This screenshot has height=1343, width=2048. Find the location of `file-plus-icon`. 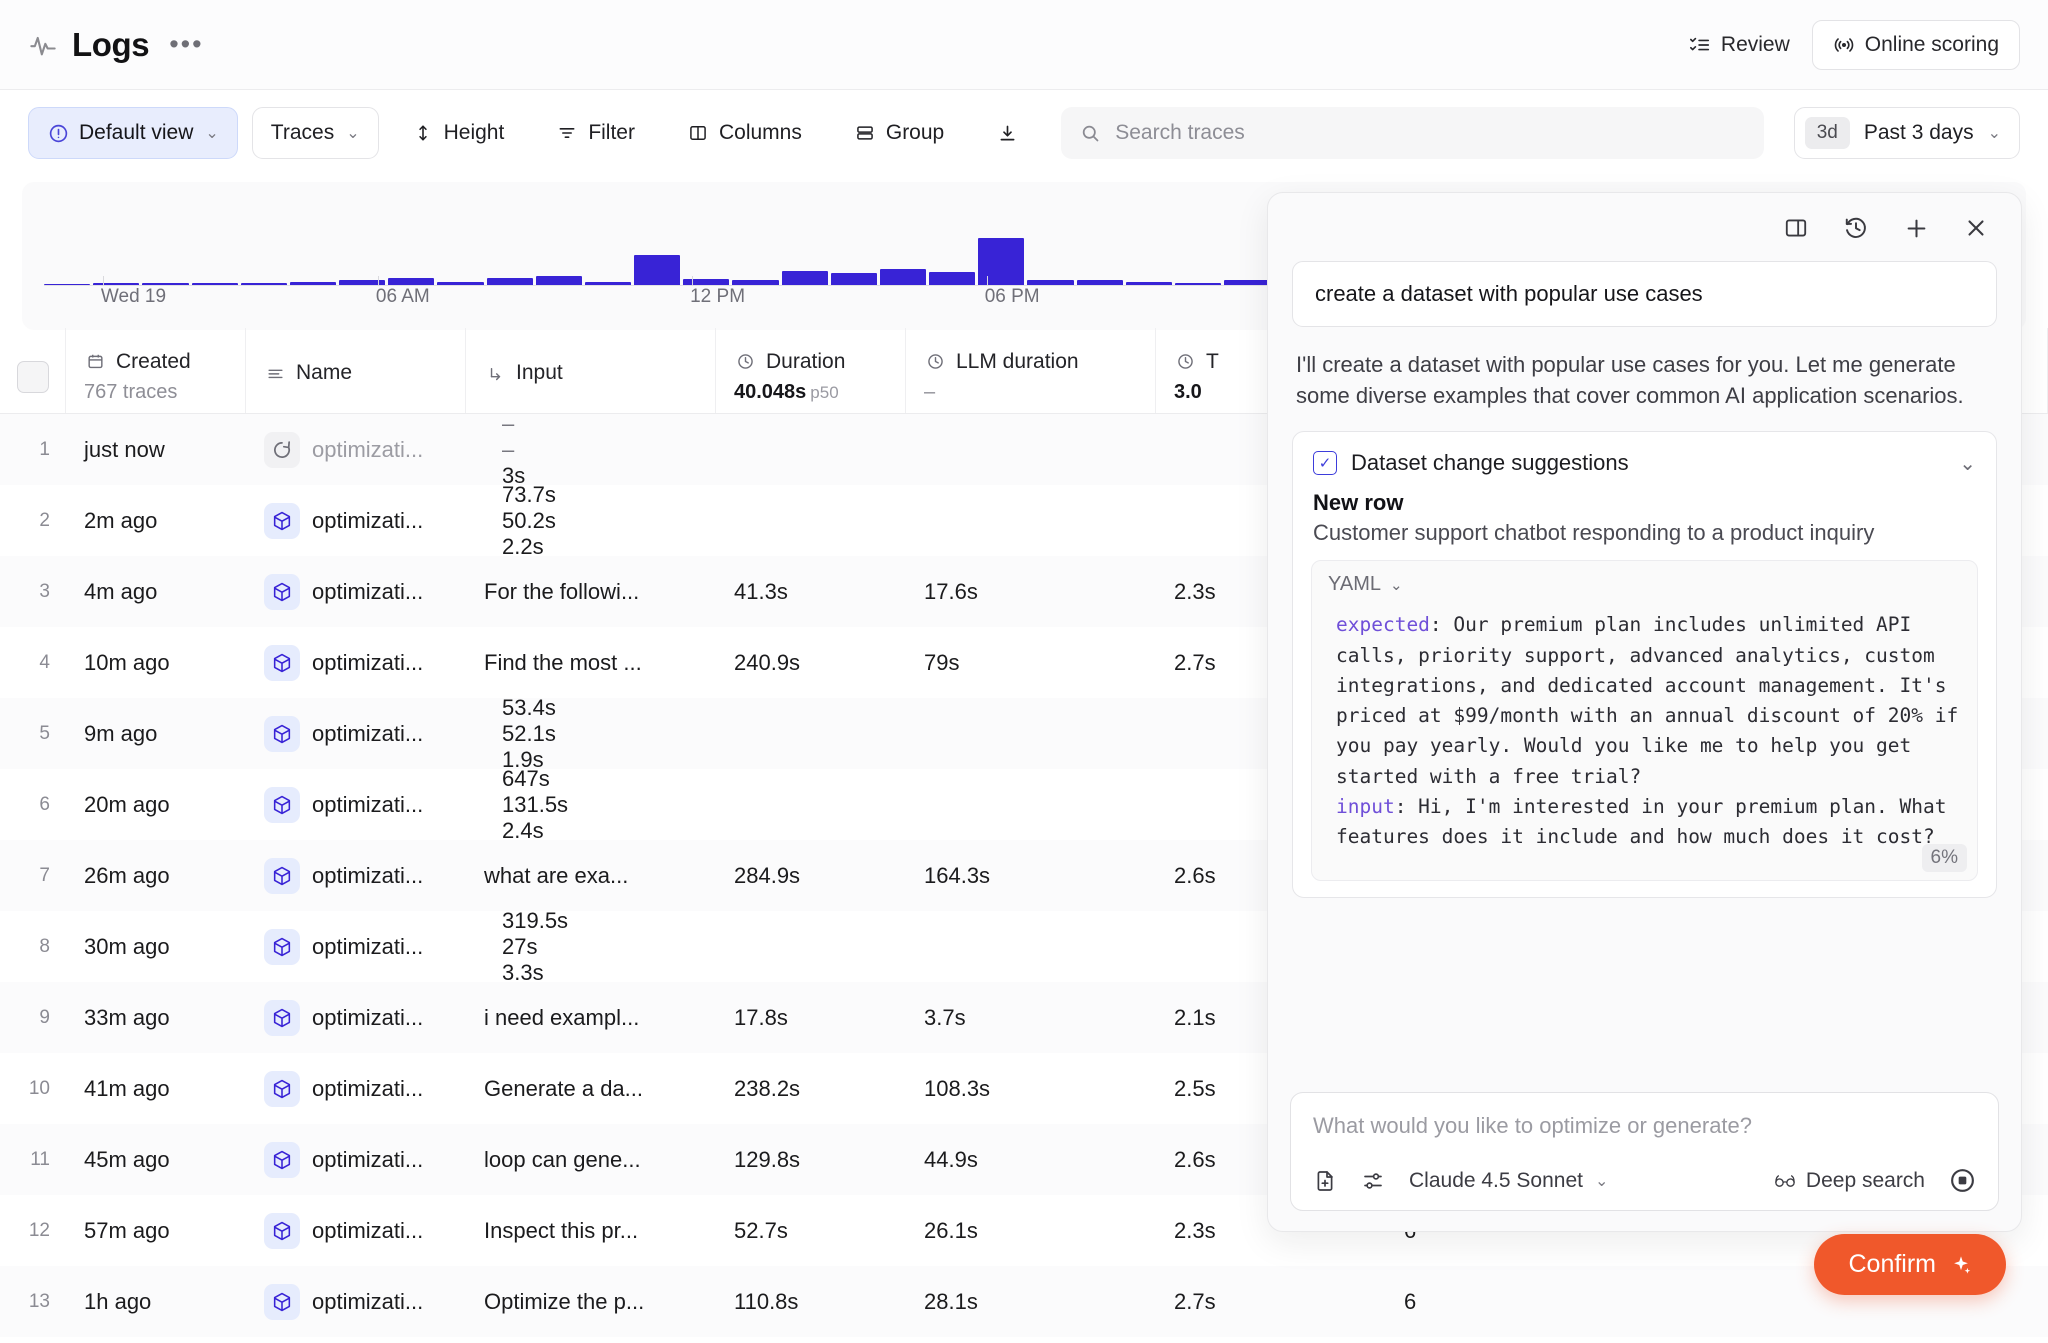

file-plus-icon is located at coordinates (1325, 1181).